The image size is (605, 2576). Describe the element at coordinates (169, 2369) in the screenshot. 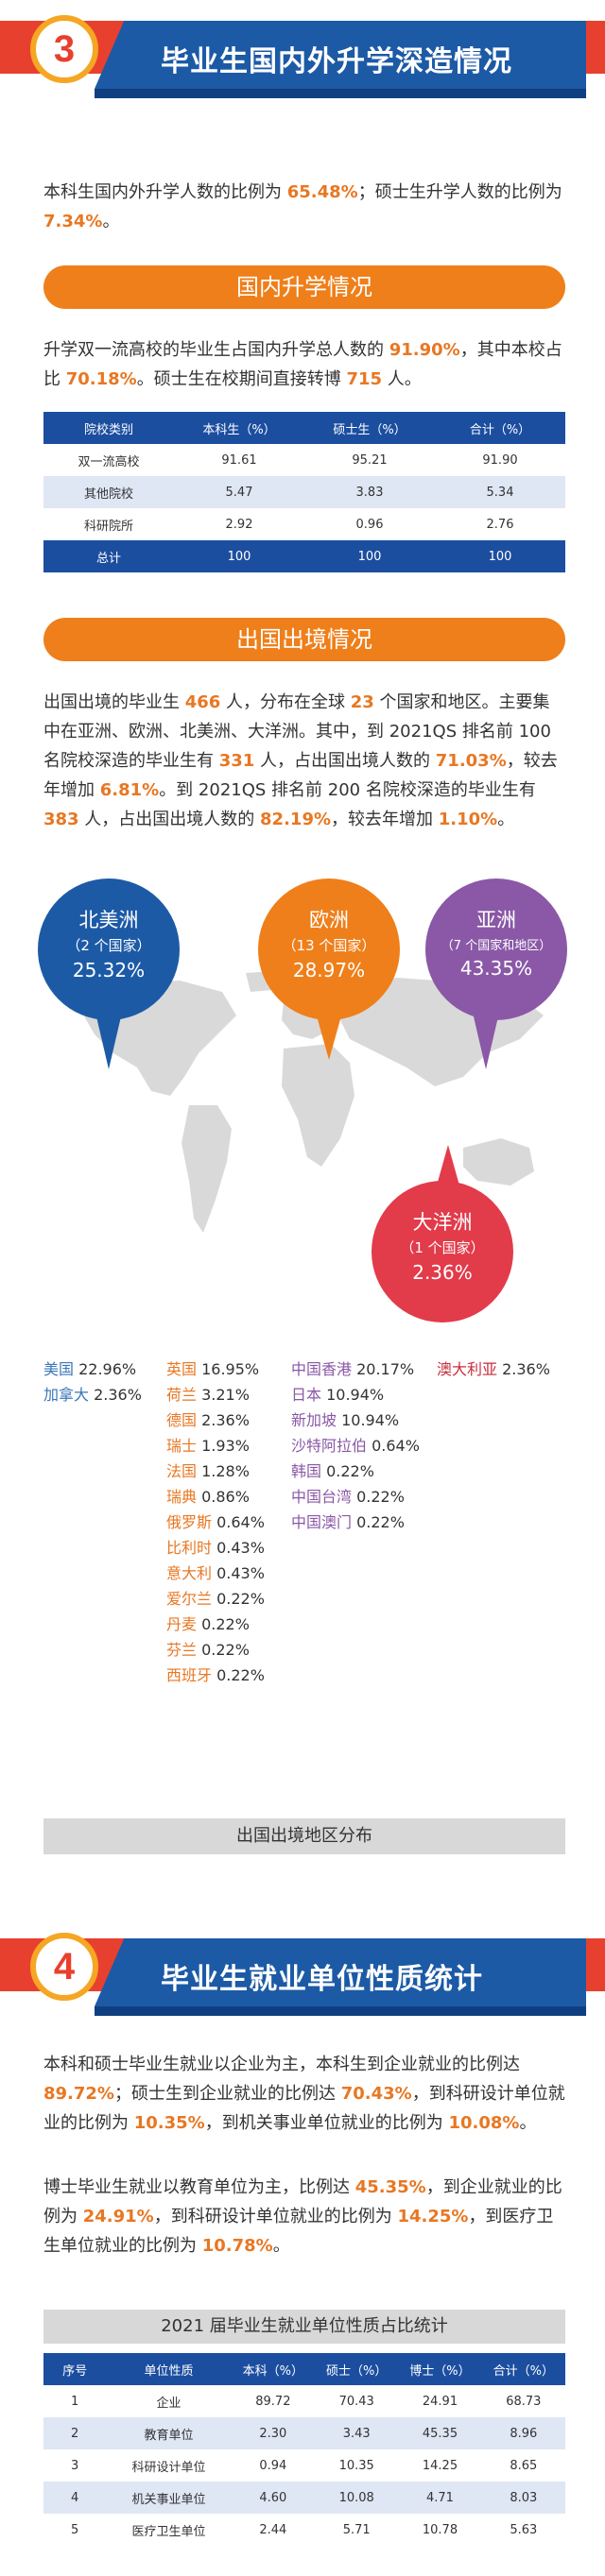

I see `table-header-cell: 单位性质` at that location.